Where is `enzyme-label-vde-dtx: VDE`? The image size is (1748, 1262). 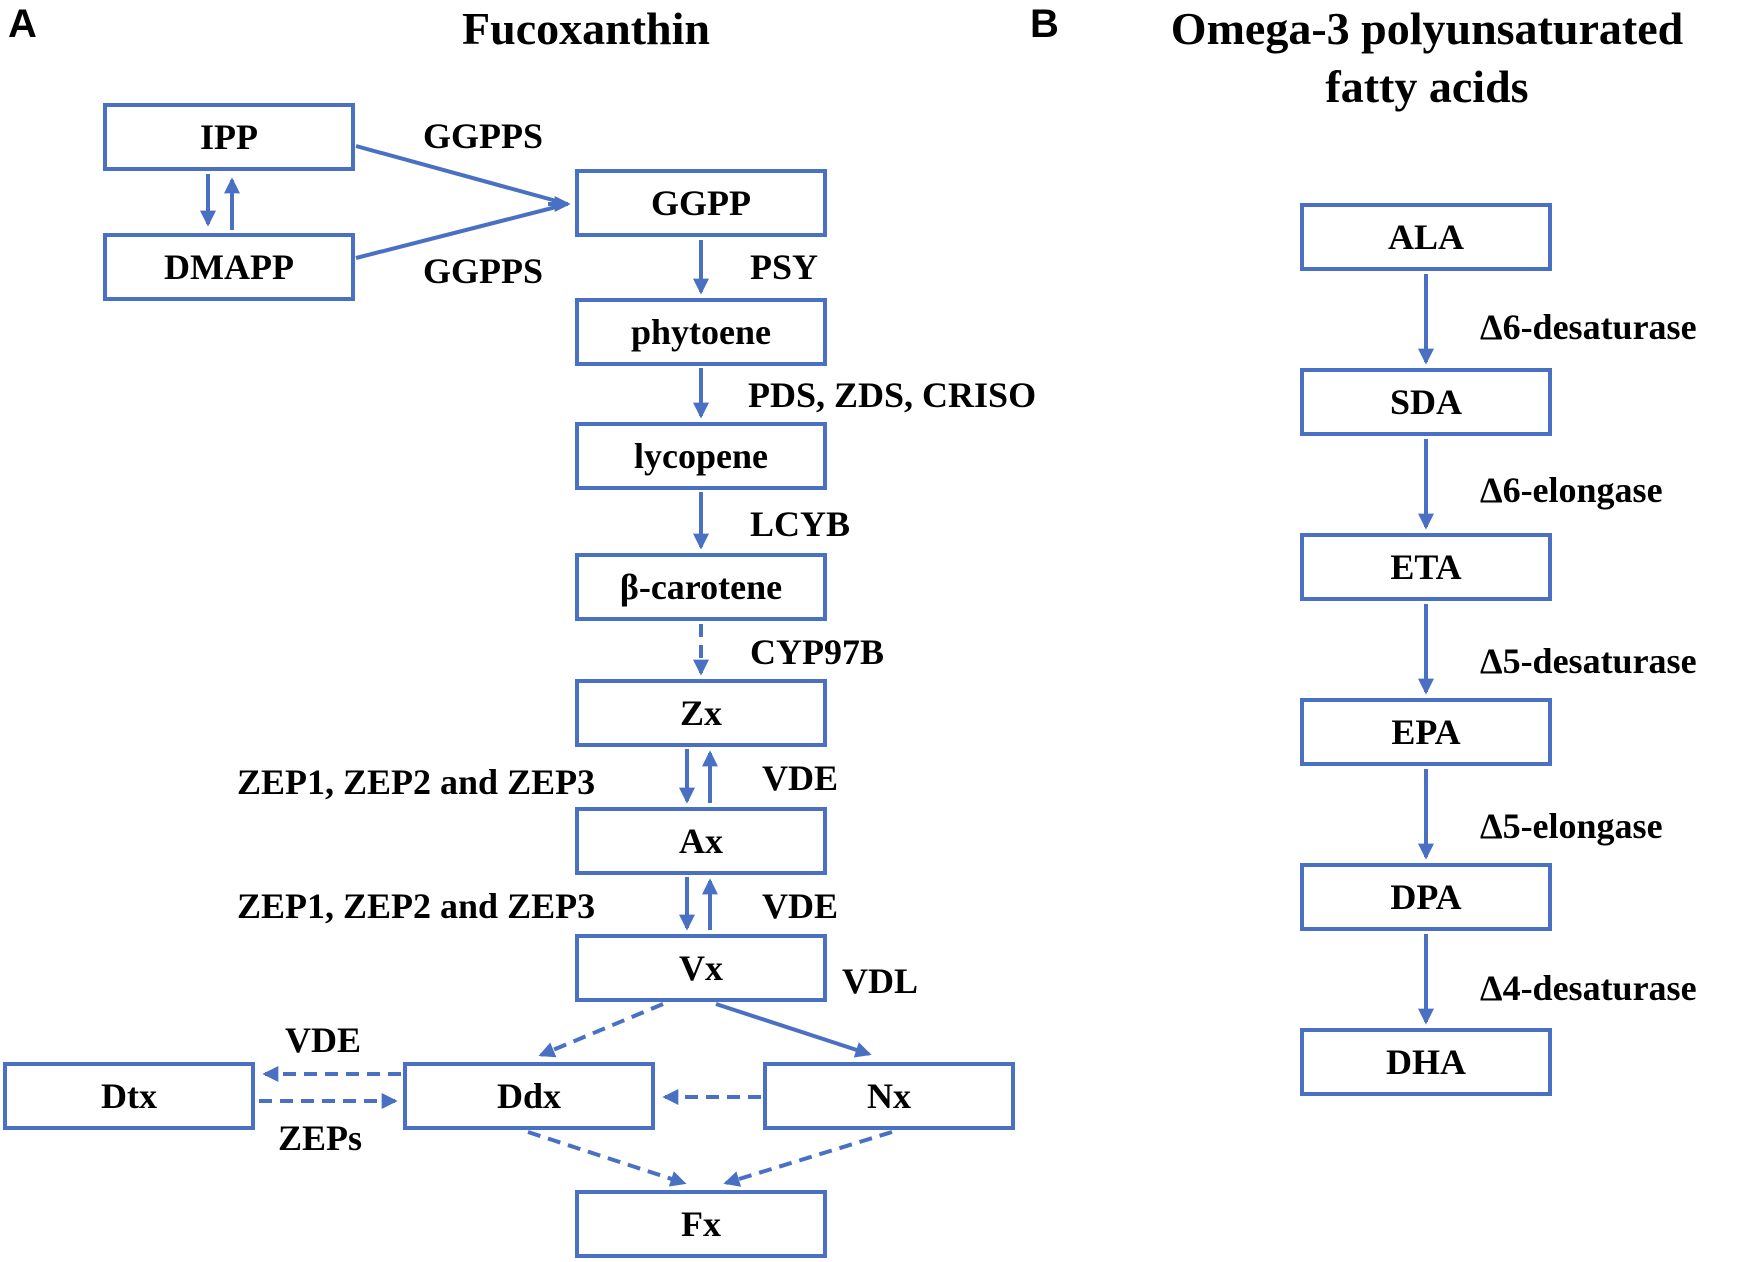
enzyme-label-vde-dtx: VDE is located at coordinates (323, 1040).